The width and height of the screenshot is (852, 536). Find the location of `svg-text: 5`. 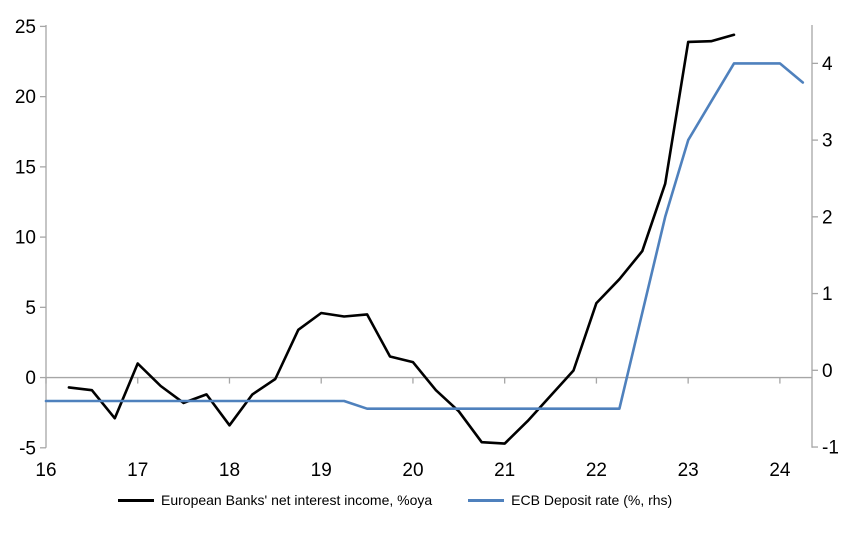

svg-text: 5 is located at coordinates (30, 308).